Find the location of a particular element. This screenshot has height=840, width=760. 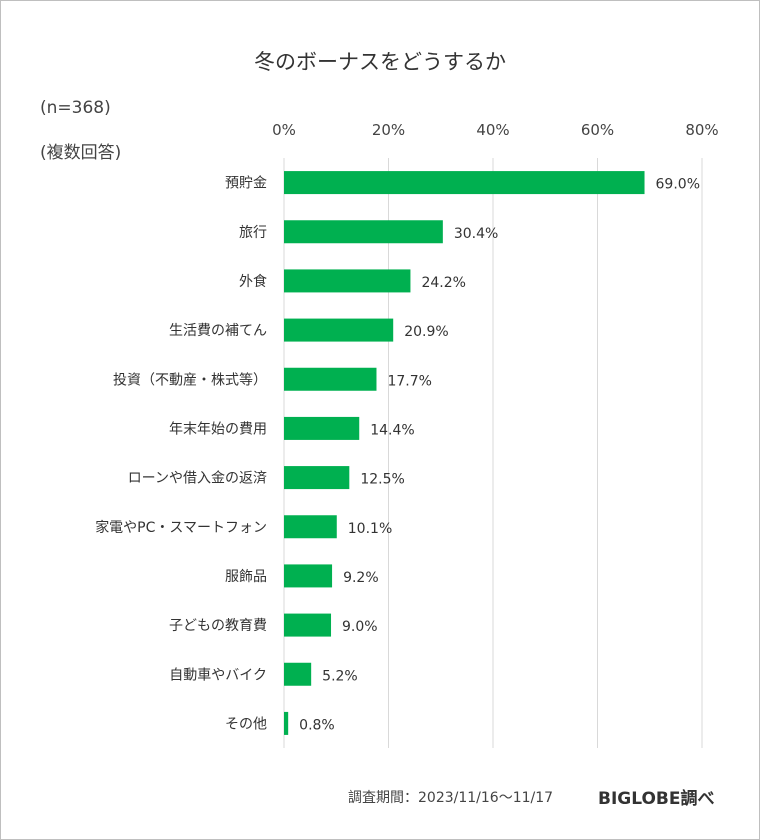

x-tick-label: 80% is located at coordinates (701, 130).